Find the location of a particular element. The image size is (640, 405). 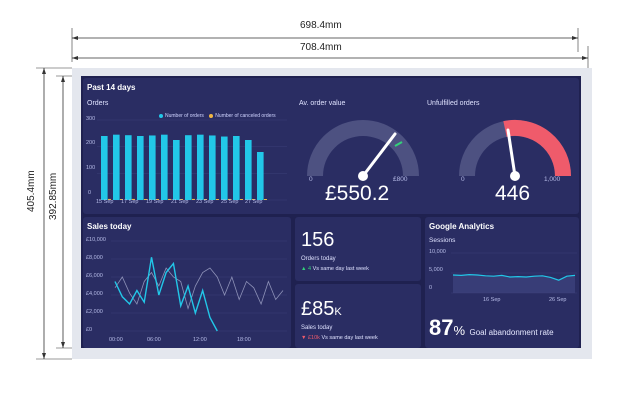

sales-ytick: £10,000 is located at coordinates (96, 240).